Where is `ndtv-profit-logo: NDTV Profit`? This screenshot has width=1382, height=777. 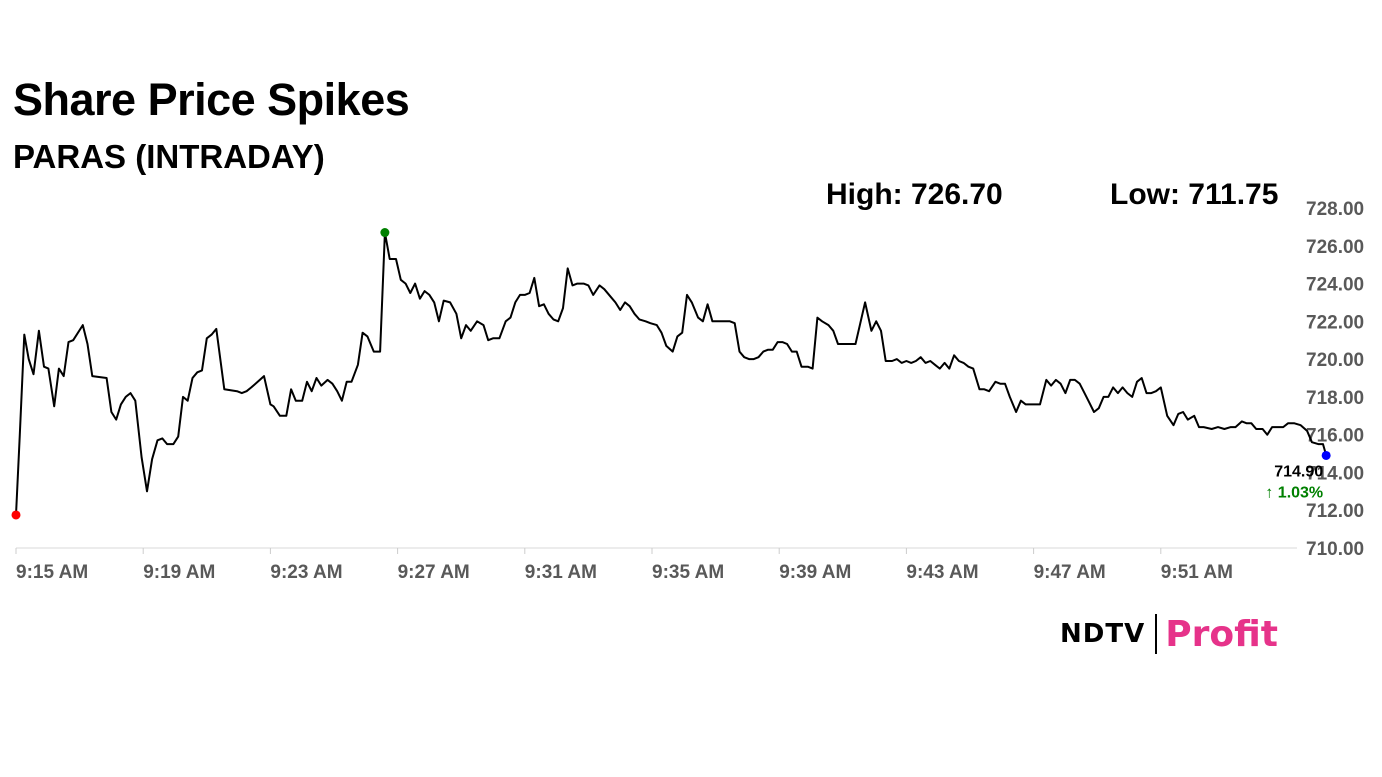
ndtv-profit-logo: NDTV Profit is located at coordinates (1169, 634).